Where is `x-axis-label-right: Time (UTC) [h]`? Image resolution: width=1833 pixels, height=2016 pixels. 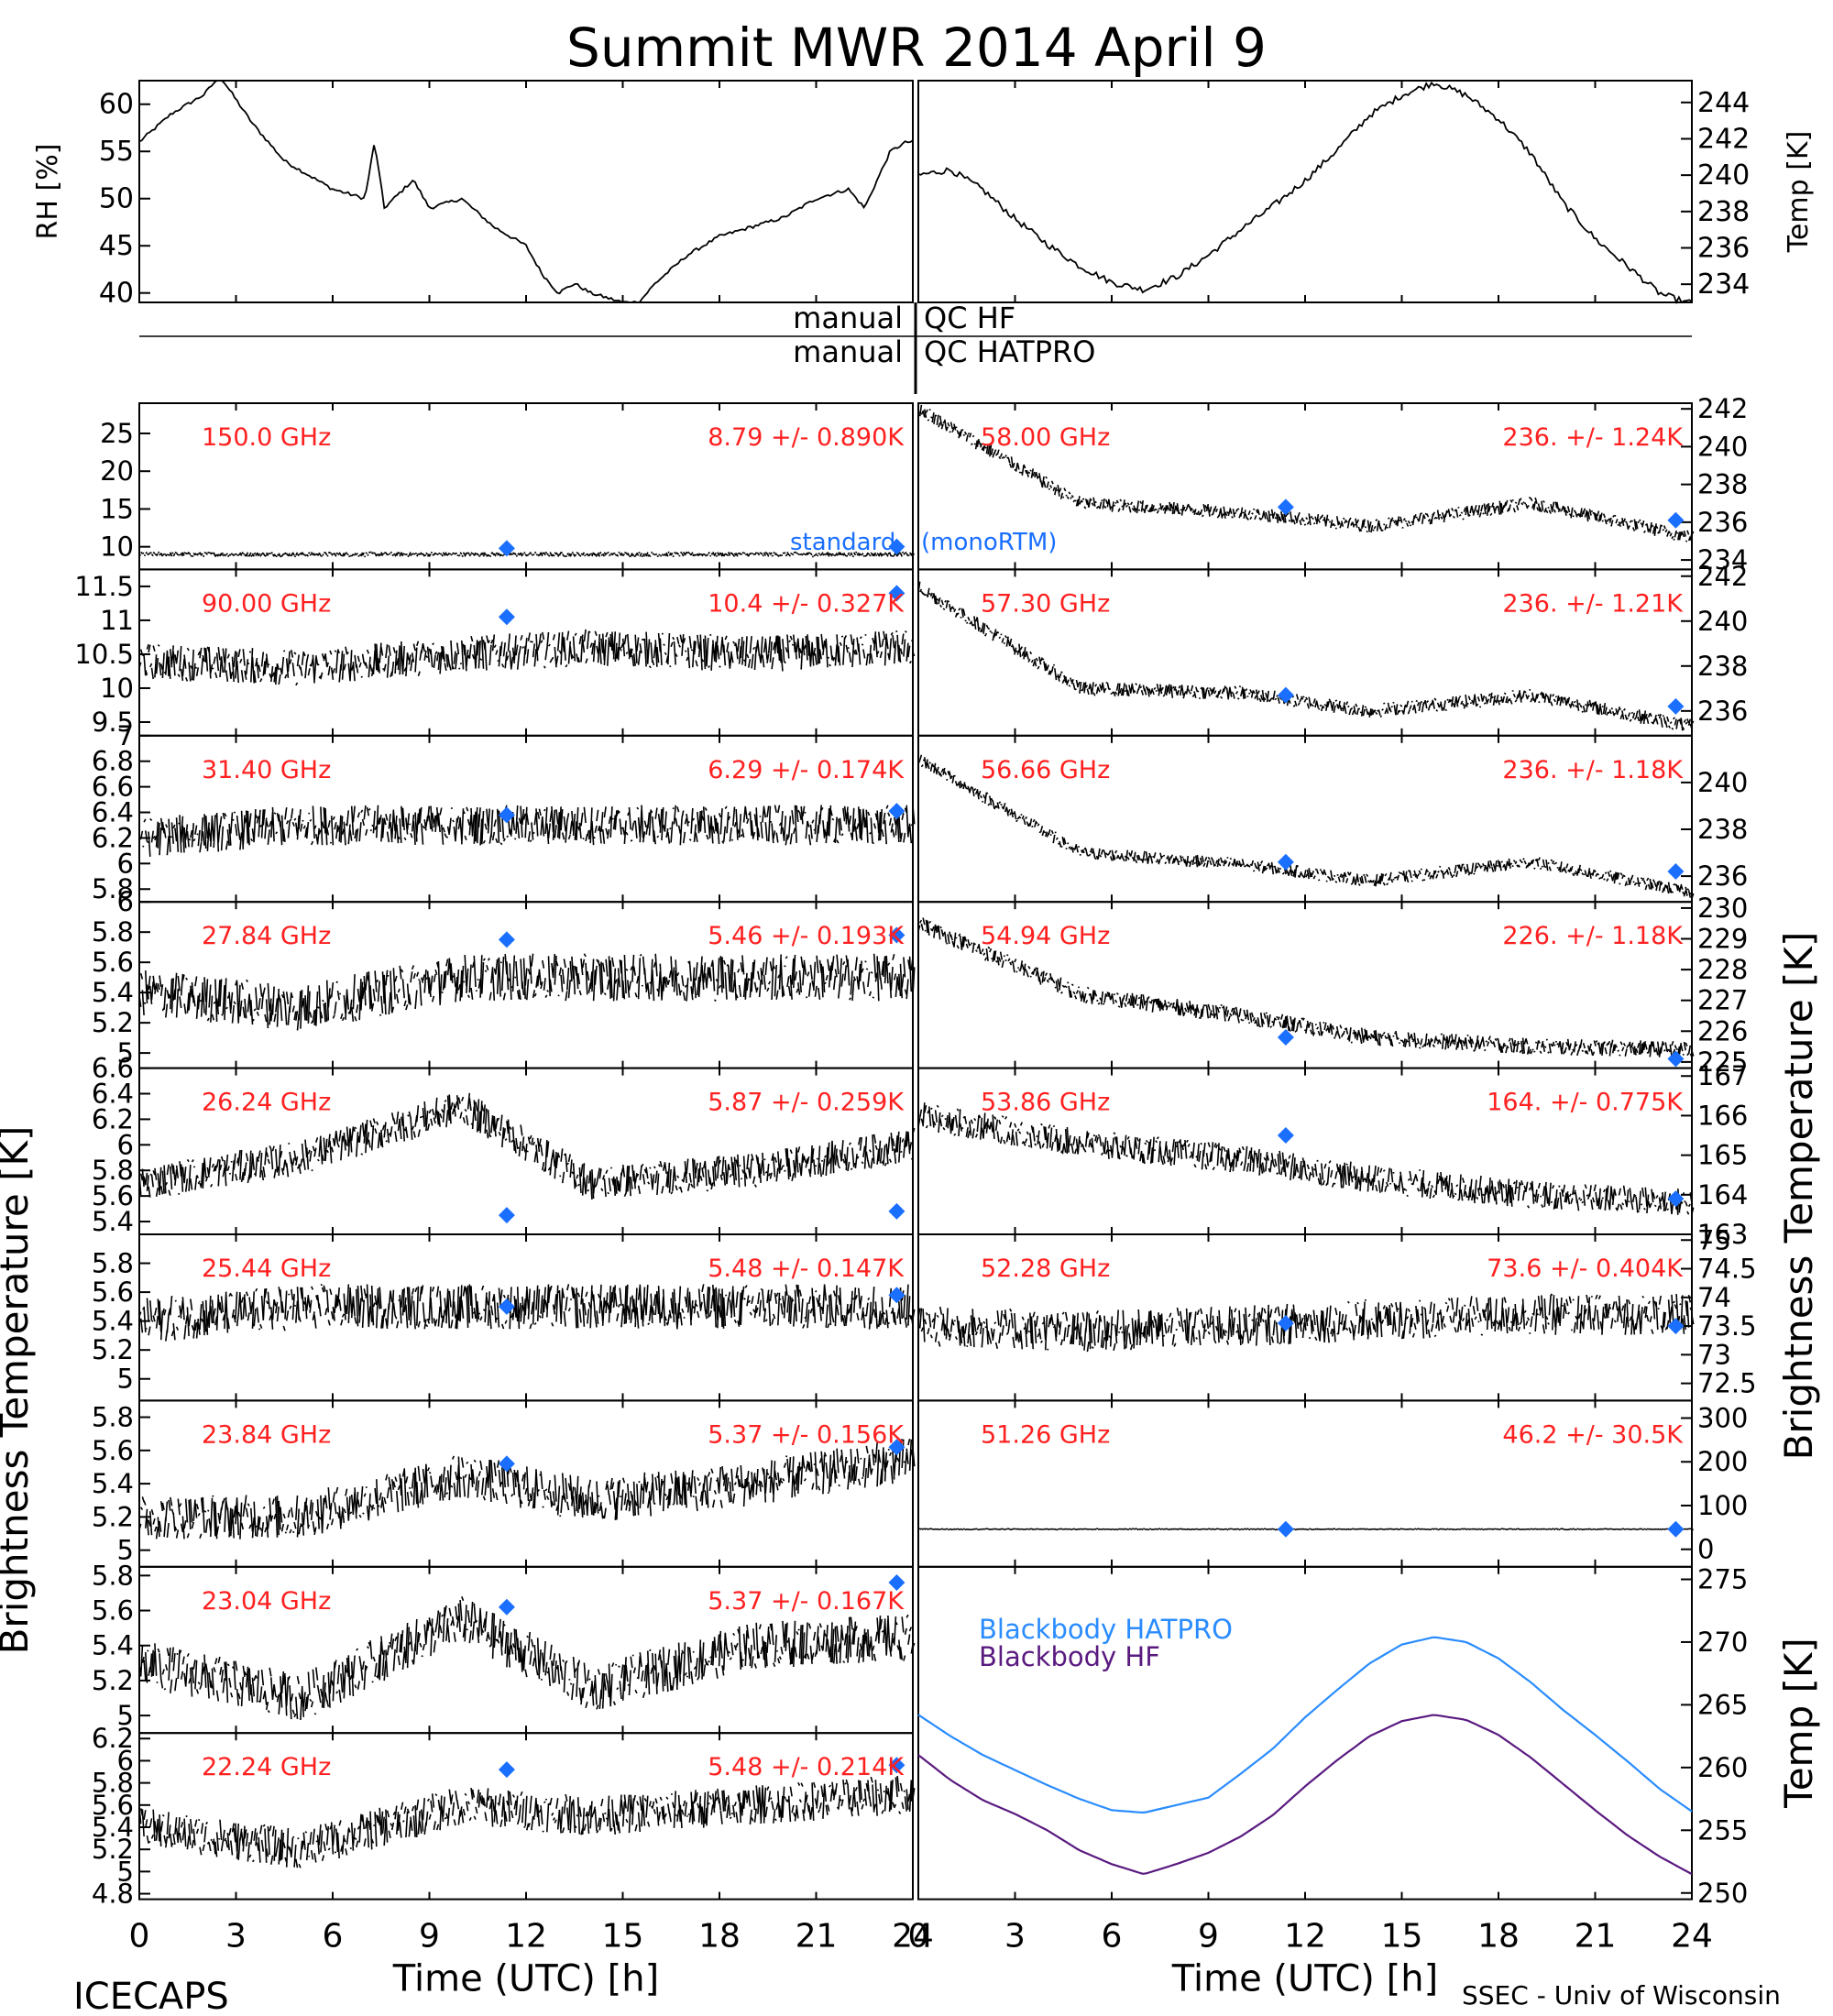
x-axis-label-right: Time (UTC) [h] is located at coordinates (1304, 1979).